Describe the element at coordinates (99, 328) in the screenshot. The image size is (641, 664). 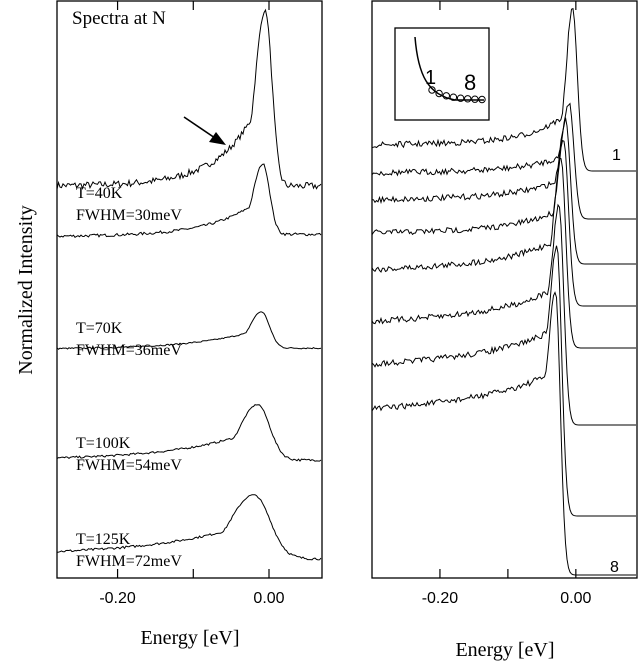
I see `left-series-label: T=70K` at that location.